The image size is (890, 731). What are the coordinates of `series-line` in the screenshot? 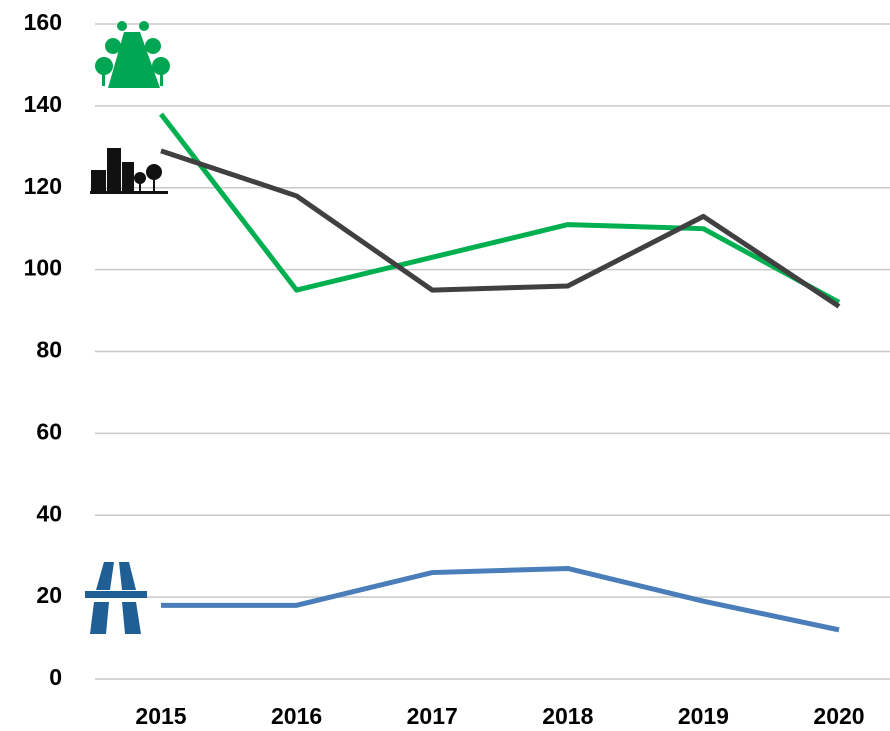 It's located at (500, 599).